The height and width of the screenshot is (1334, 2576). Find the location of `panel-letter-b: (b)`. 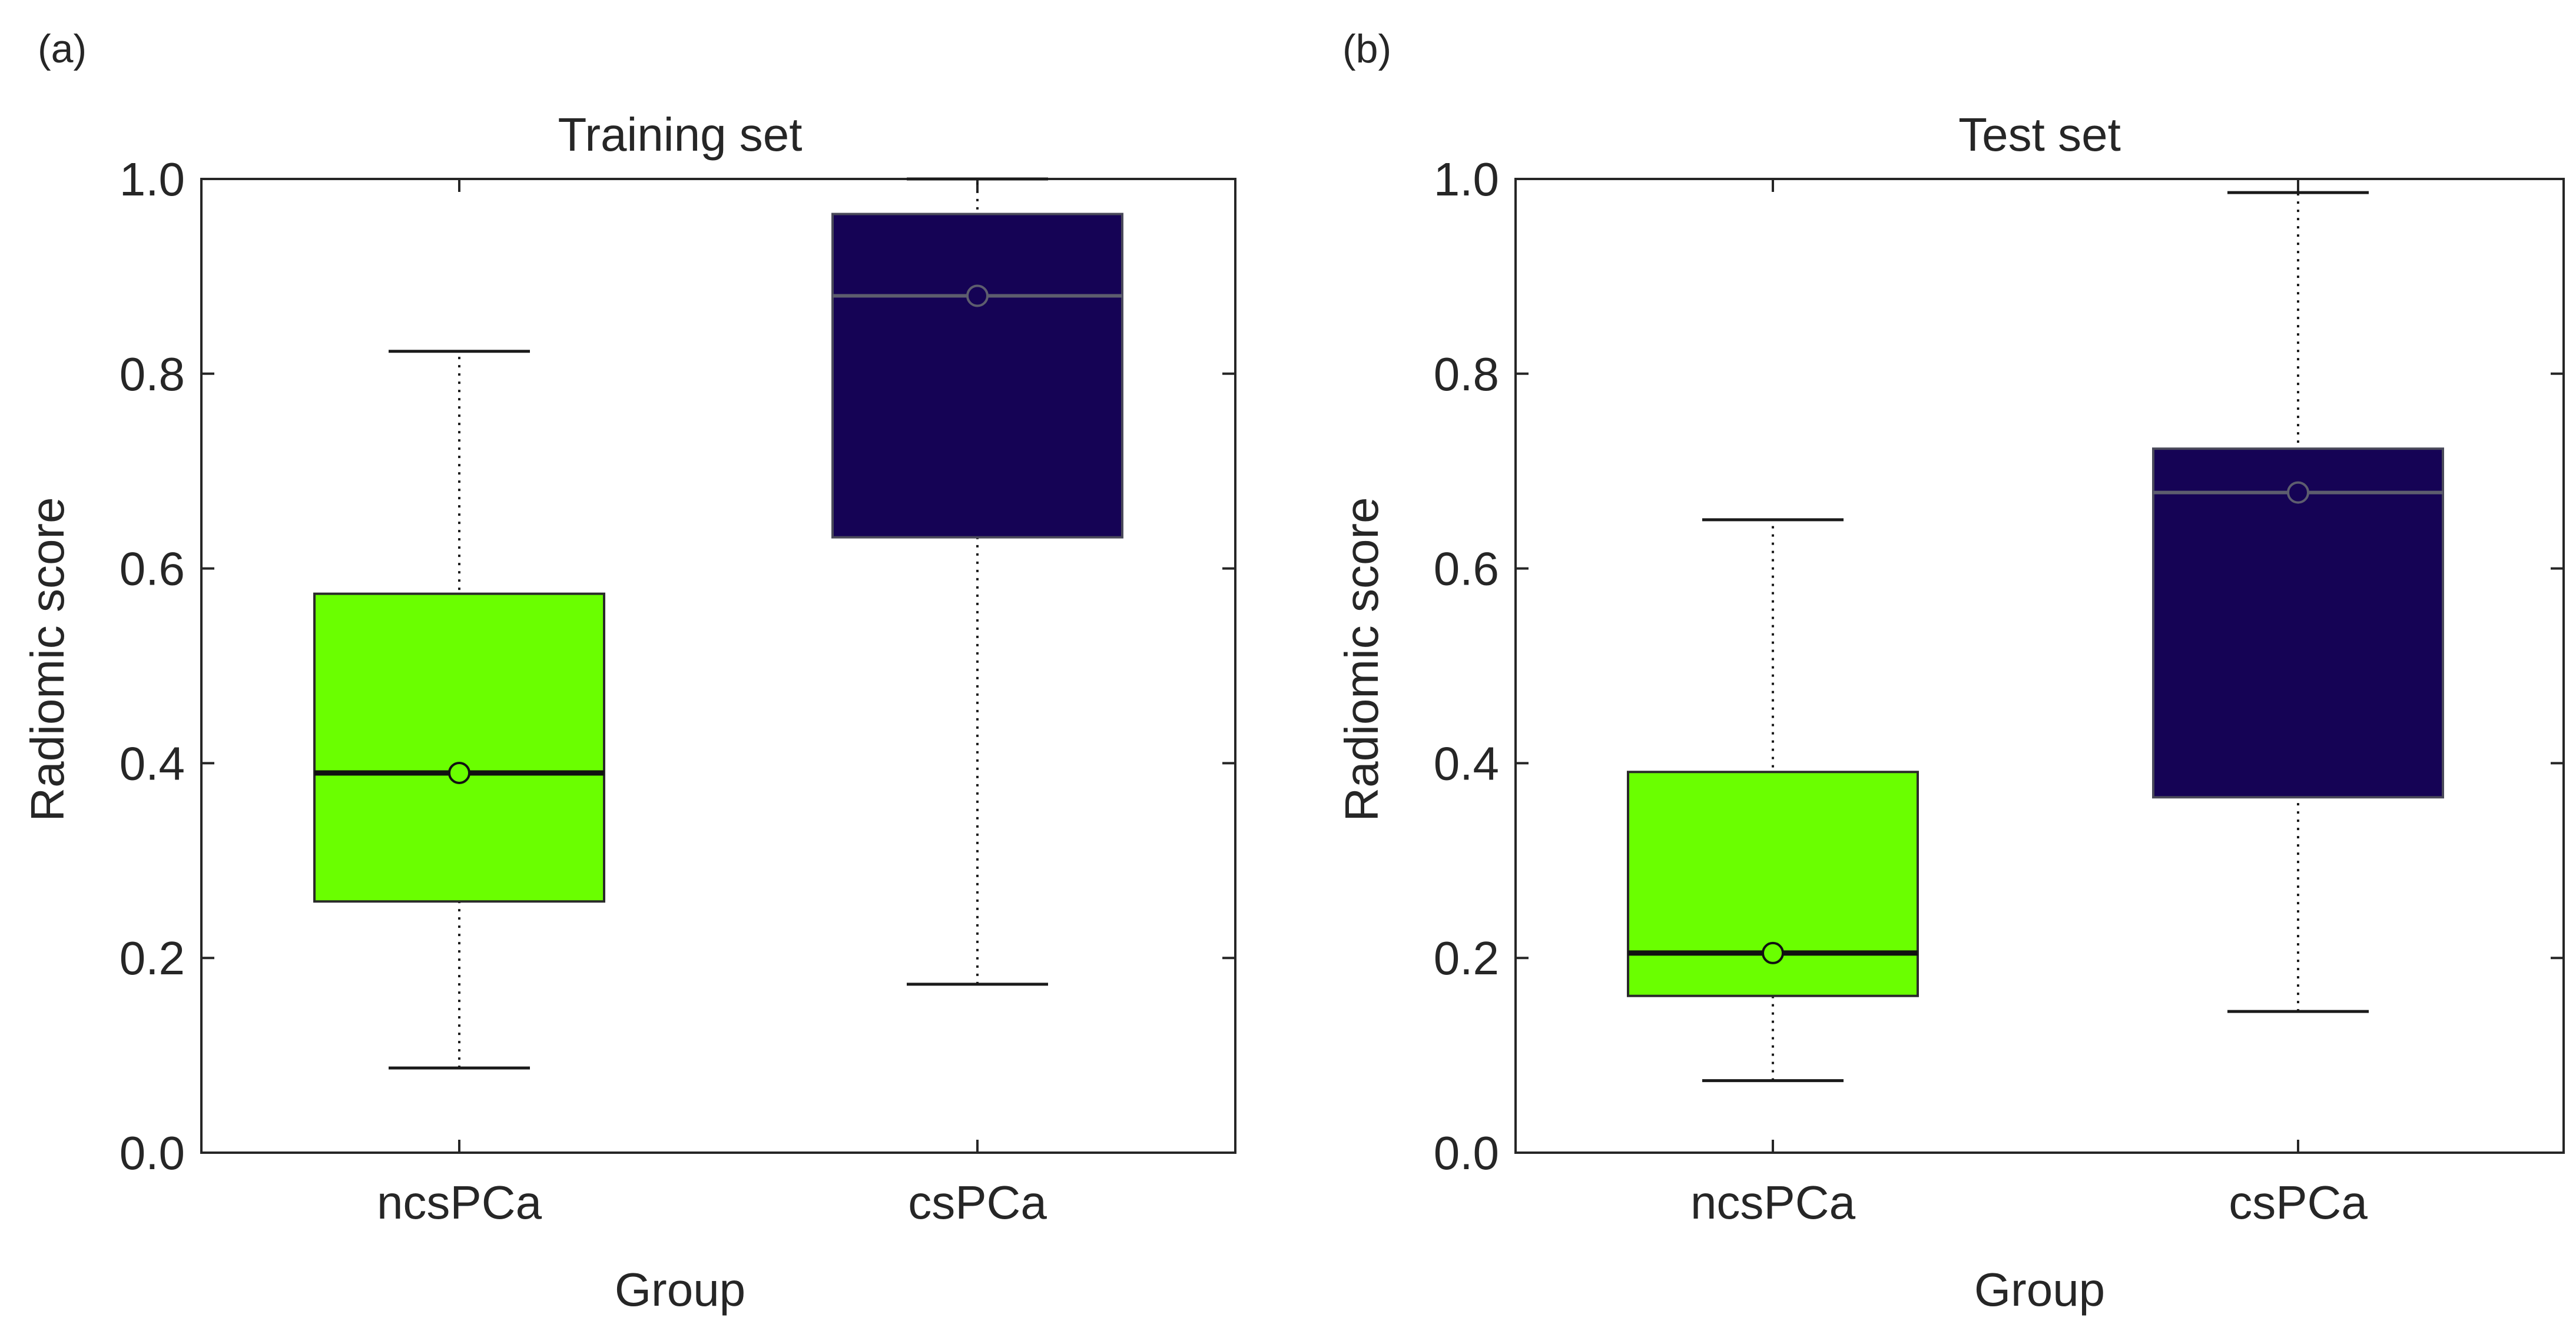

panel-letter-b: (b) is located at coordinates (1367, 48).